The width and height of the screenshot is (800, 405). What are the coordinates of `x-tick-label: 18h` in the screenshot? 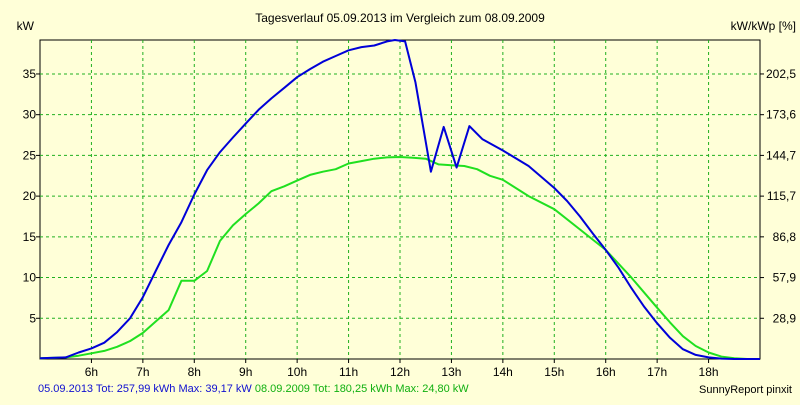 It's located at (709, 372).